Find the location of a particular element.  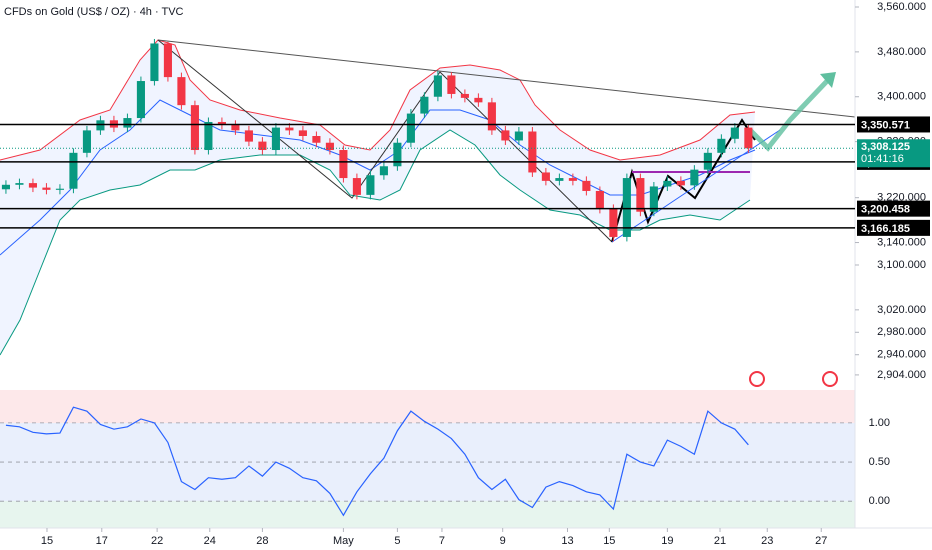

channel is located at coordinates (696, 186).